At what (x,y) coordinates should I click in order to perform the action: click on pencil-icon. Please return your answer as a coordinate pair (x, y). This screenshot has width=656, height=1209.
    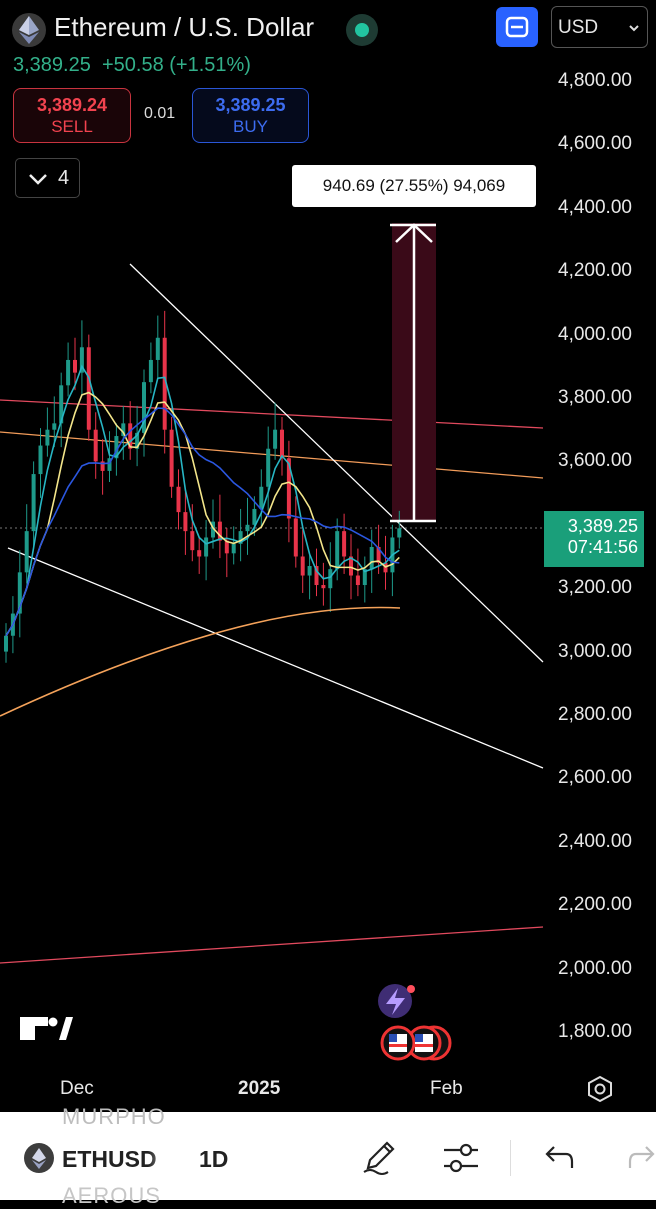
    Looking at the image, I should click on (380, 1156).